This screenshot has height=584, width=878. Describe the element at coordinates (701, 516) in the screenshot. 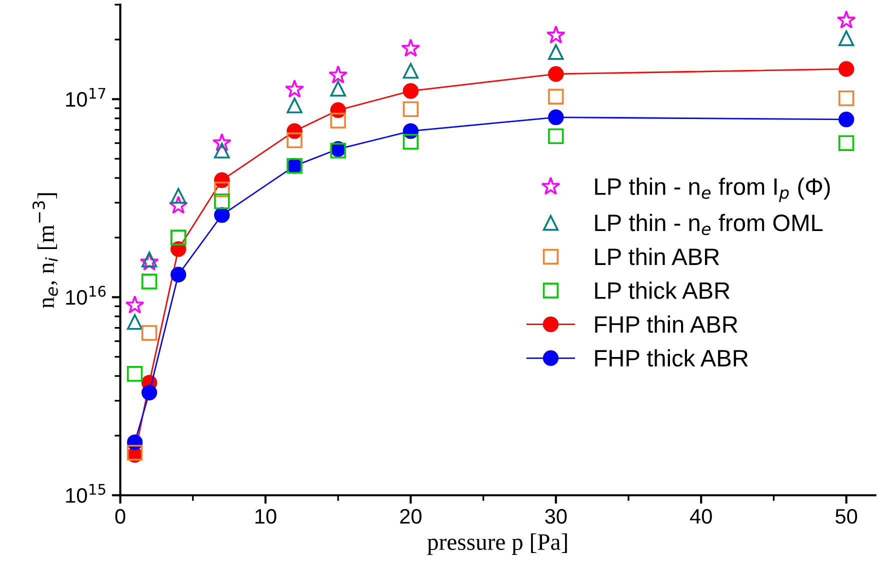

I see `x-tick-label: 40` at that location.